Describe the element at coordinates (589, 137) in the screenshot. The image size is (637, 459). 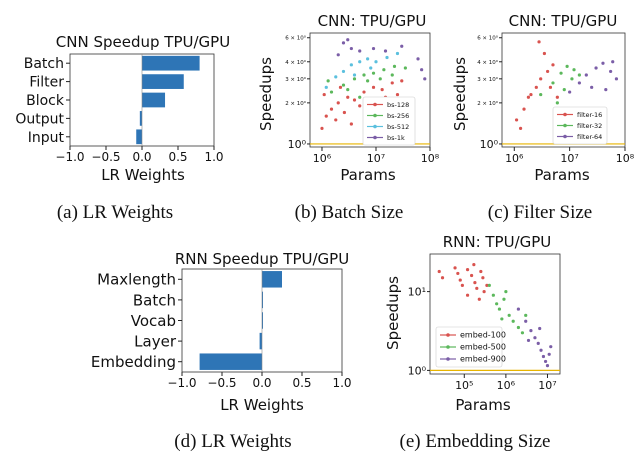
I see `legend-label: filter-64` at that location.